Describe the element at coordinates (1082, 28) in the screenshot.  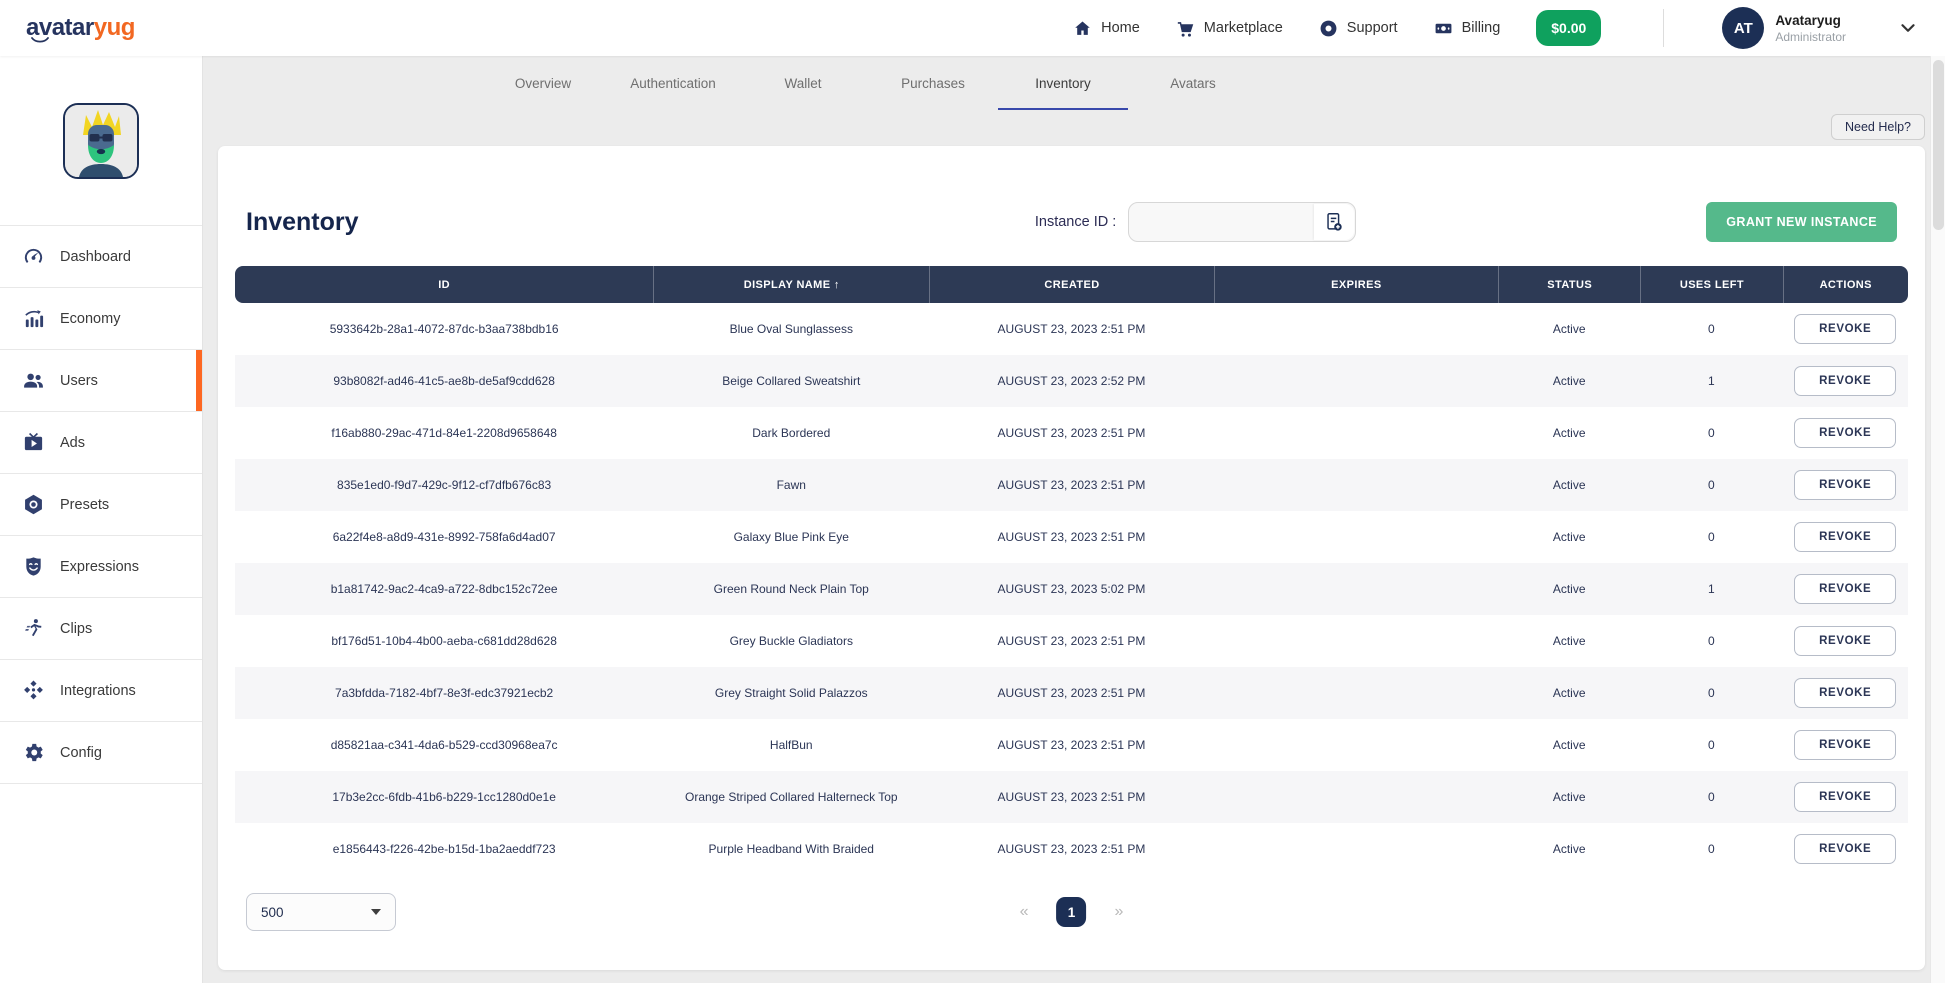
I see `home-icon` at that location.